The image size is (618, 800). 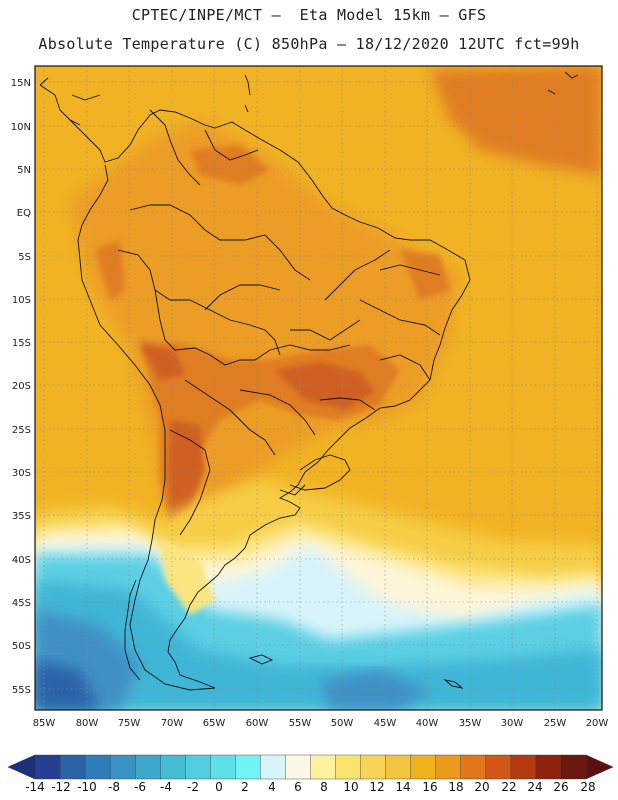 What do you see at coordinates (186, 470) in the screenshot?
I see `field-very-hot-andes` at bounding box center [186, 470].